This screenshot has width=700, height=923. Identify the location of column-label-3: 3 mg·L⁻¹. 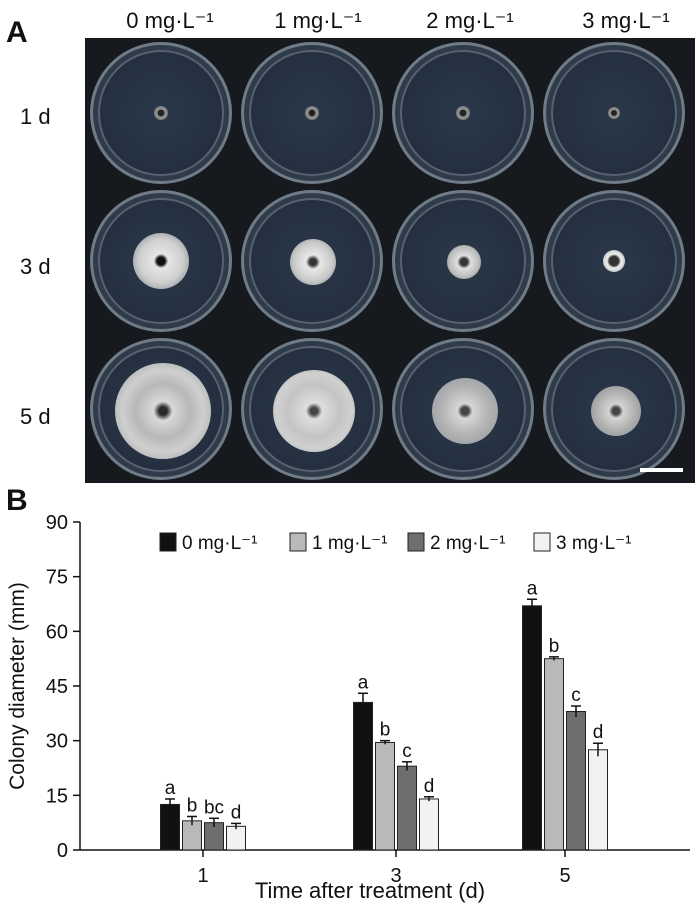
(626, 20).